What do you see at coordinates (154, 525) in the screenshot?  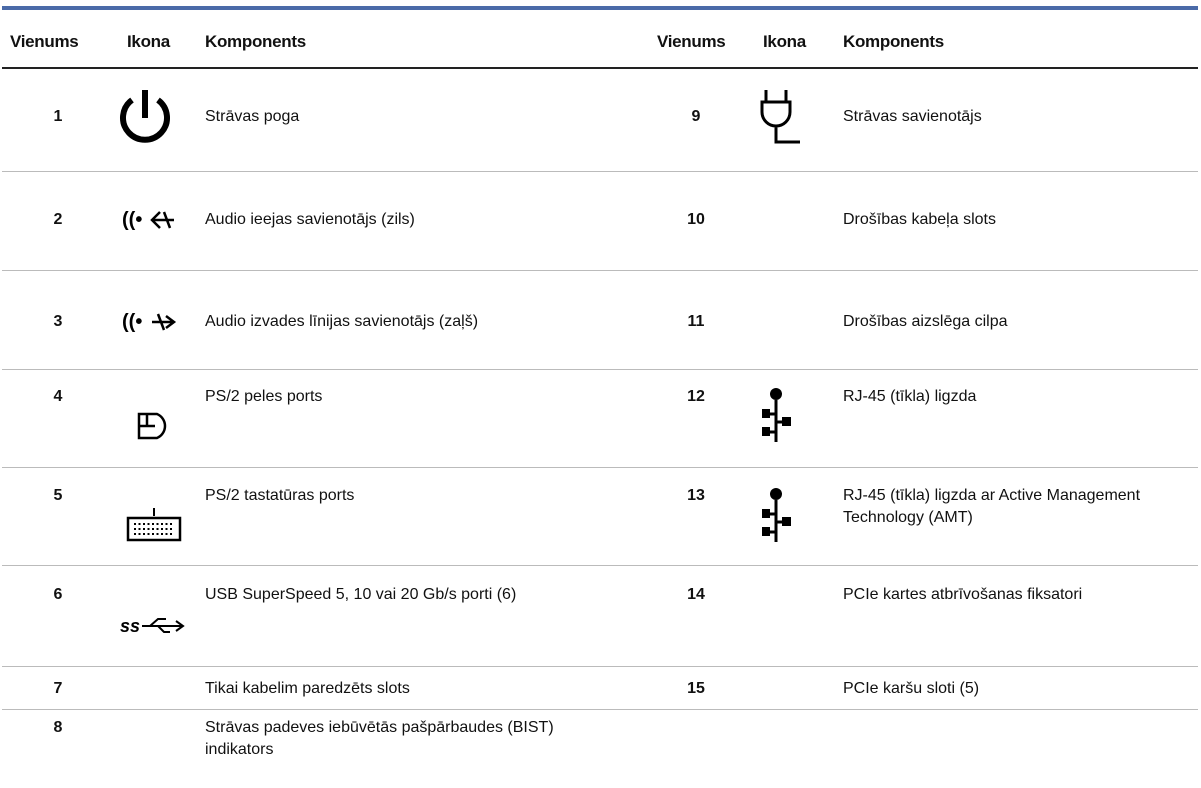 I see `keyboard-icon` at bounding box center [154, 525].